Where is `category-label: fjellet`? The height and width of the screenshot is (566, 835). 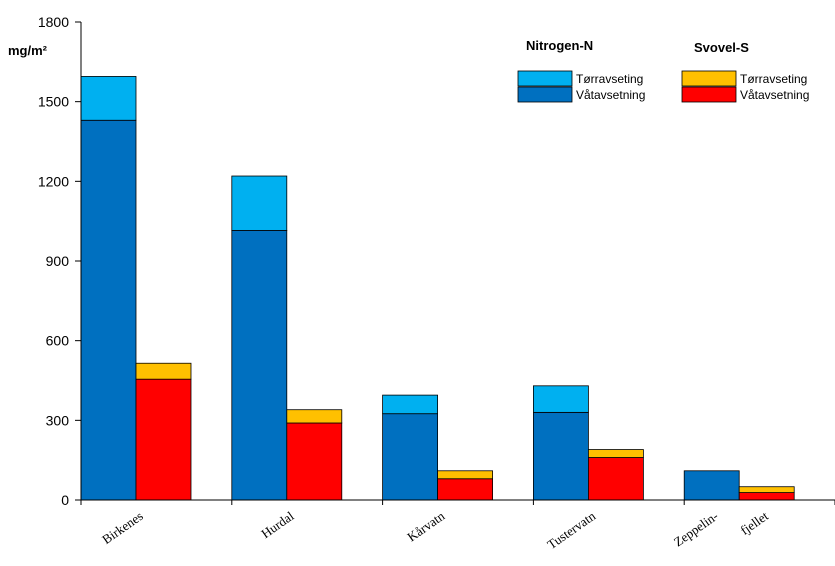 category-label: fjellet is located at coordinates (754, 523).